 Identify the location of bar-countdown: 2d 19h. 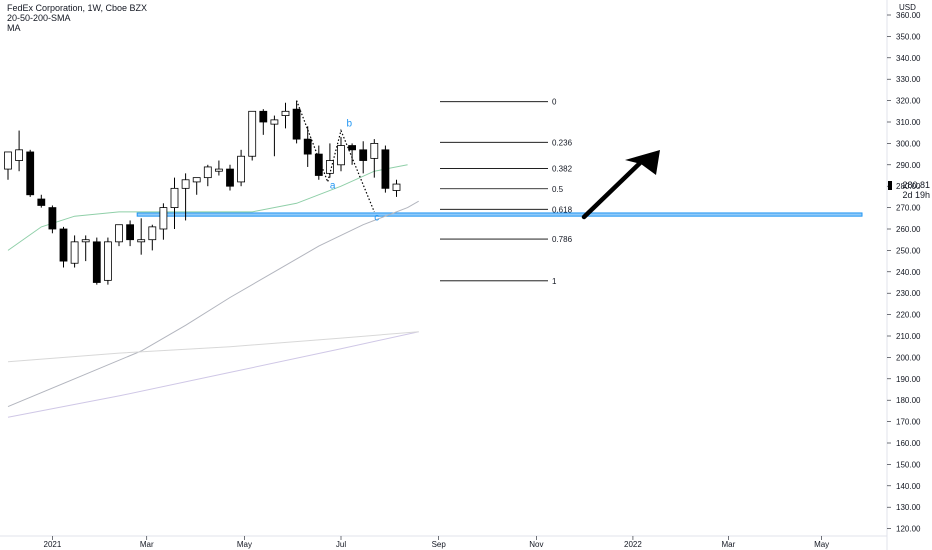
(916, 195).